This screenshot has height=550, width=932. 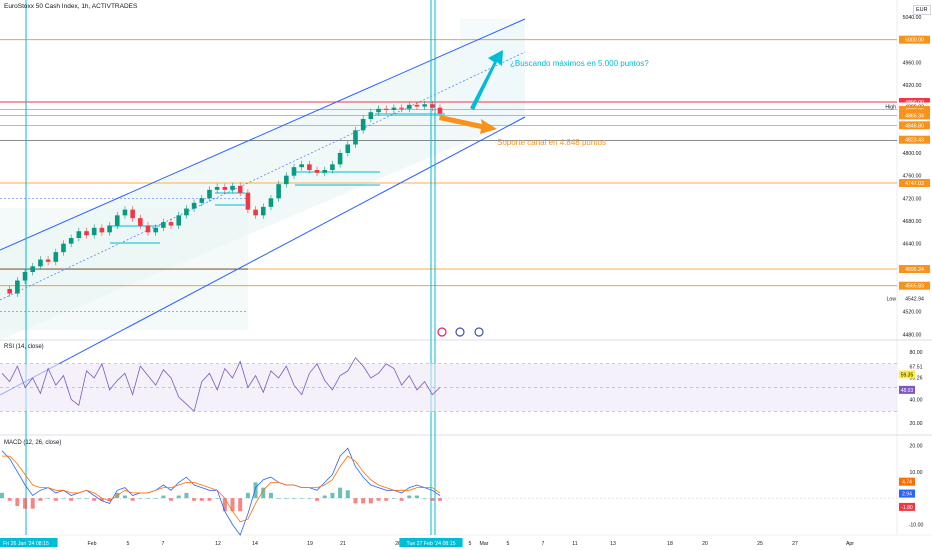 I want to click on price-tick-label: 4960.00, so click(x=912, y=63).